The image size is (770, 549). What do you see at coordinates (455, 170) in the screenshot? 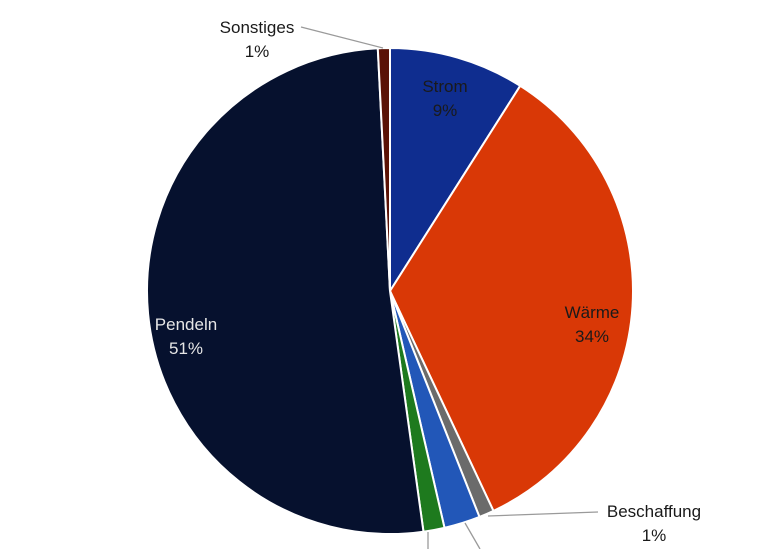
I see `pie-slice-strom` at bounding box center [455, 170].